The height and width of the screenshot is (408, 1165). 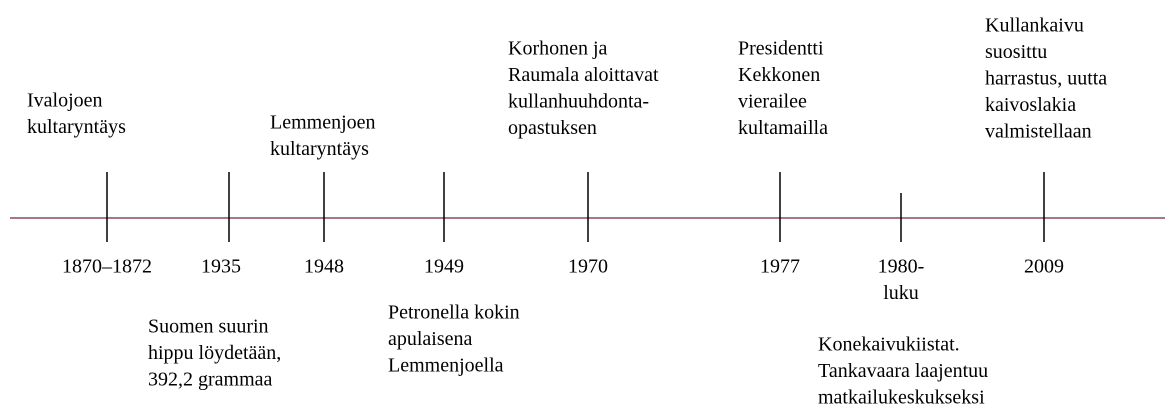 What do you see at coordinates (444, 267) in the screenshot?
I see `date-label: 1949` at bounding box center [444, 267].